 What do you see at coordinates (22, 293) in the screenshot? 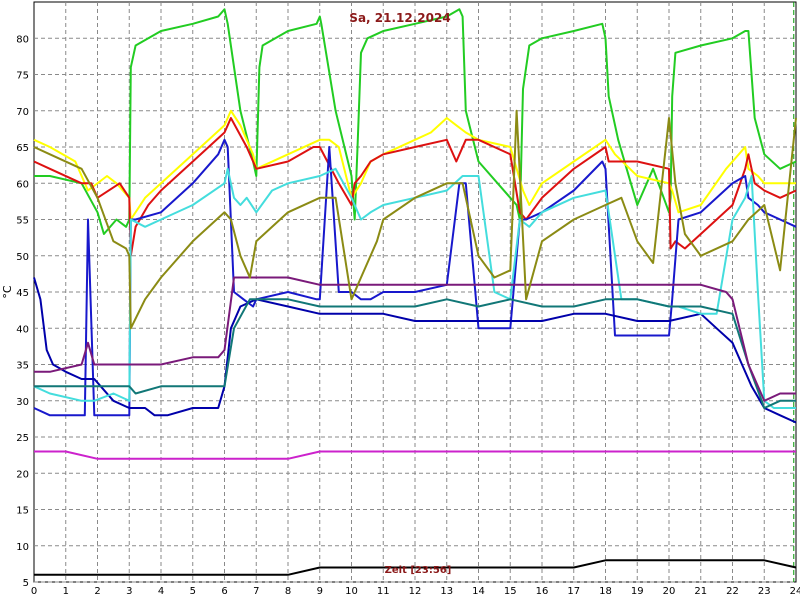
I see `y-tick-label: 45` at bounding box center [22, 293].